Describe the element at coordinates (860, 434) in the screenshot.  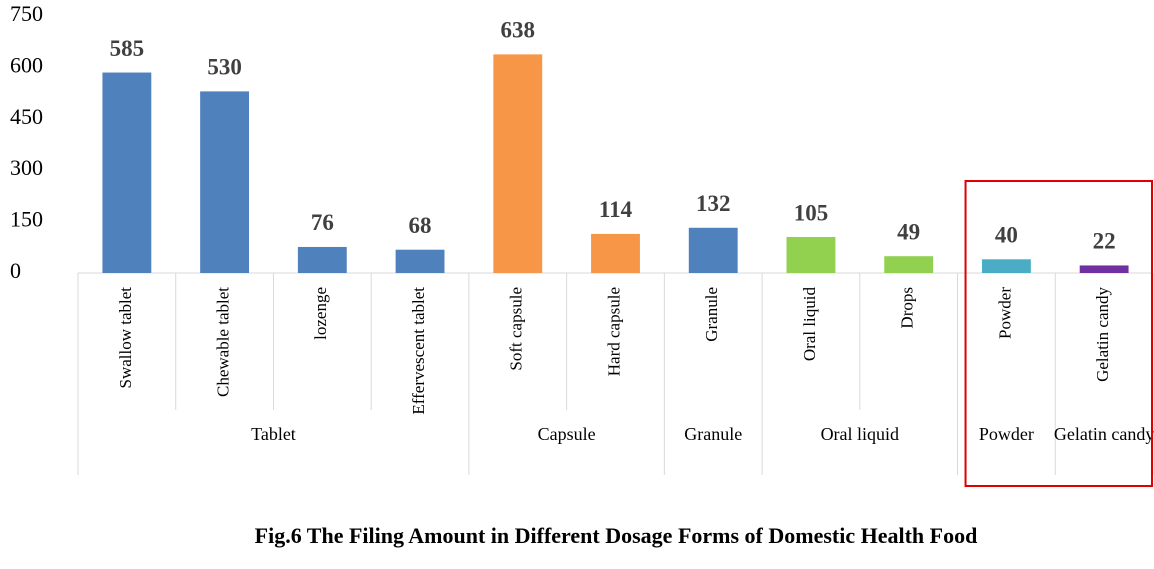
I see `group-label: Oral liquid` at that location.